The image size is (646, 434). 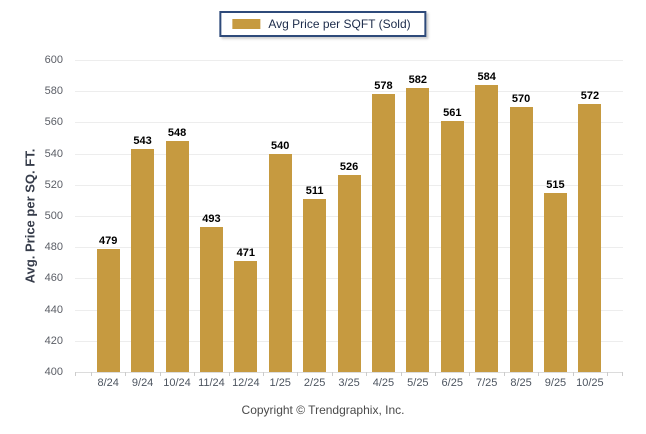 I want to click on bar-value-label: 561, so click(x=452, y=112).